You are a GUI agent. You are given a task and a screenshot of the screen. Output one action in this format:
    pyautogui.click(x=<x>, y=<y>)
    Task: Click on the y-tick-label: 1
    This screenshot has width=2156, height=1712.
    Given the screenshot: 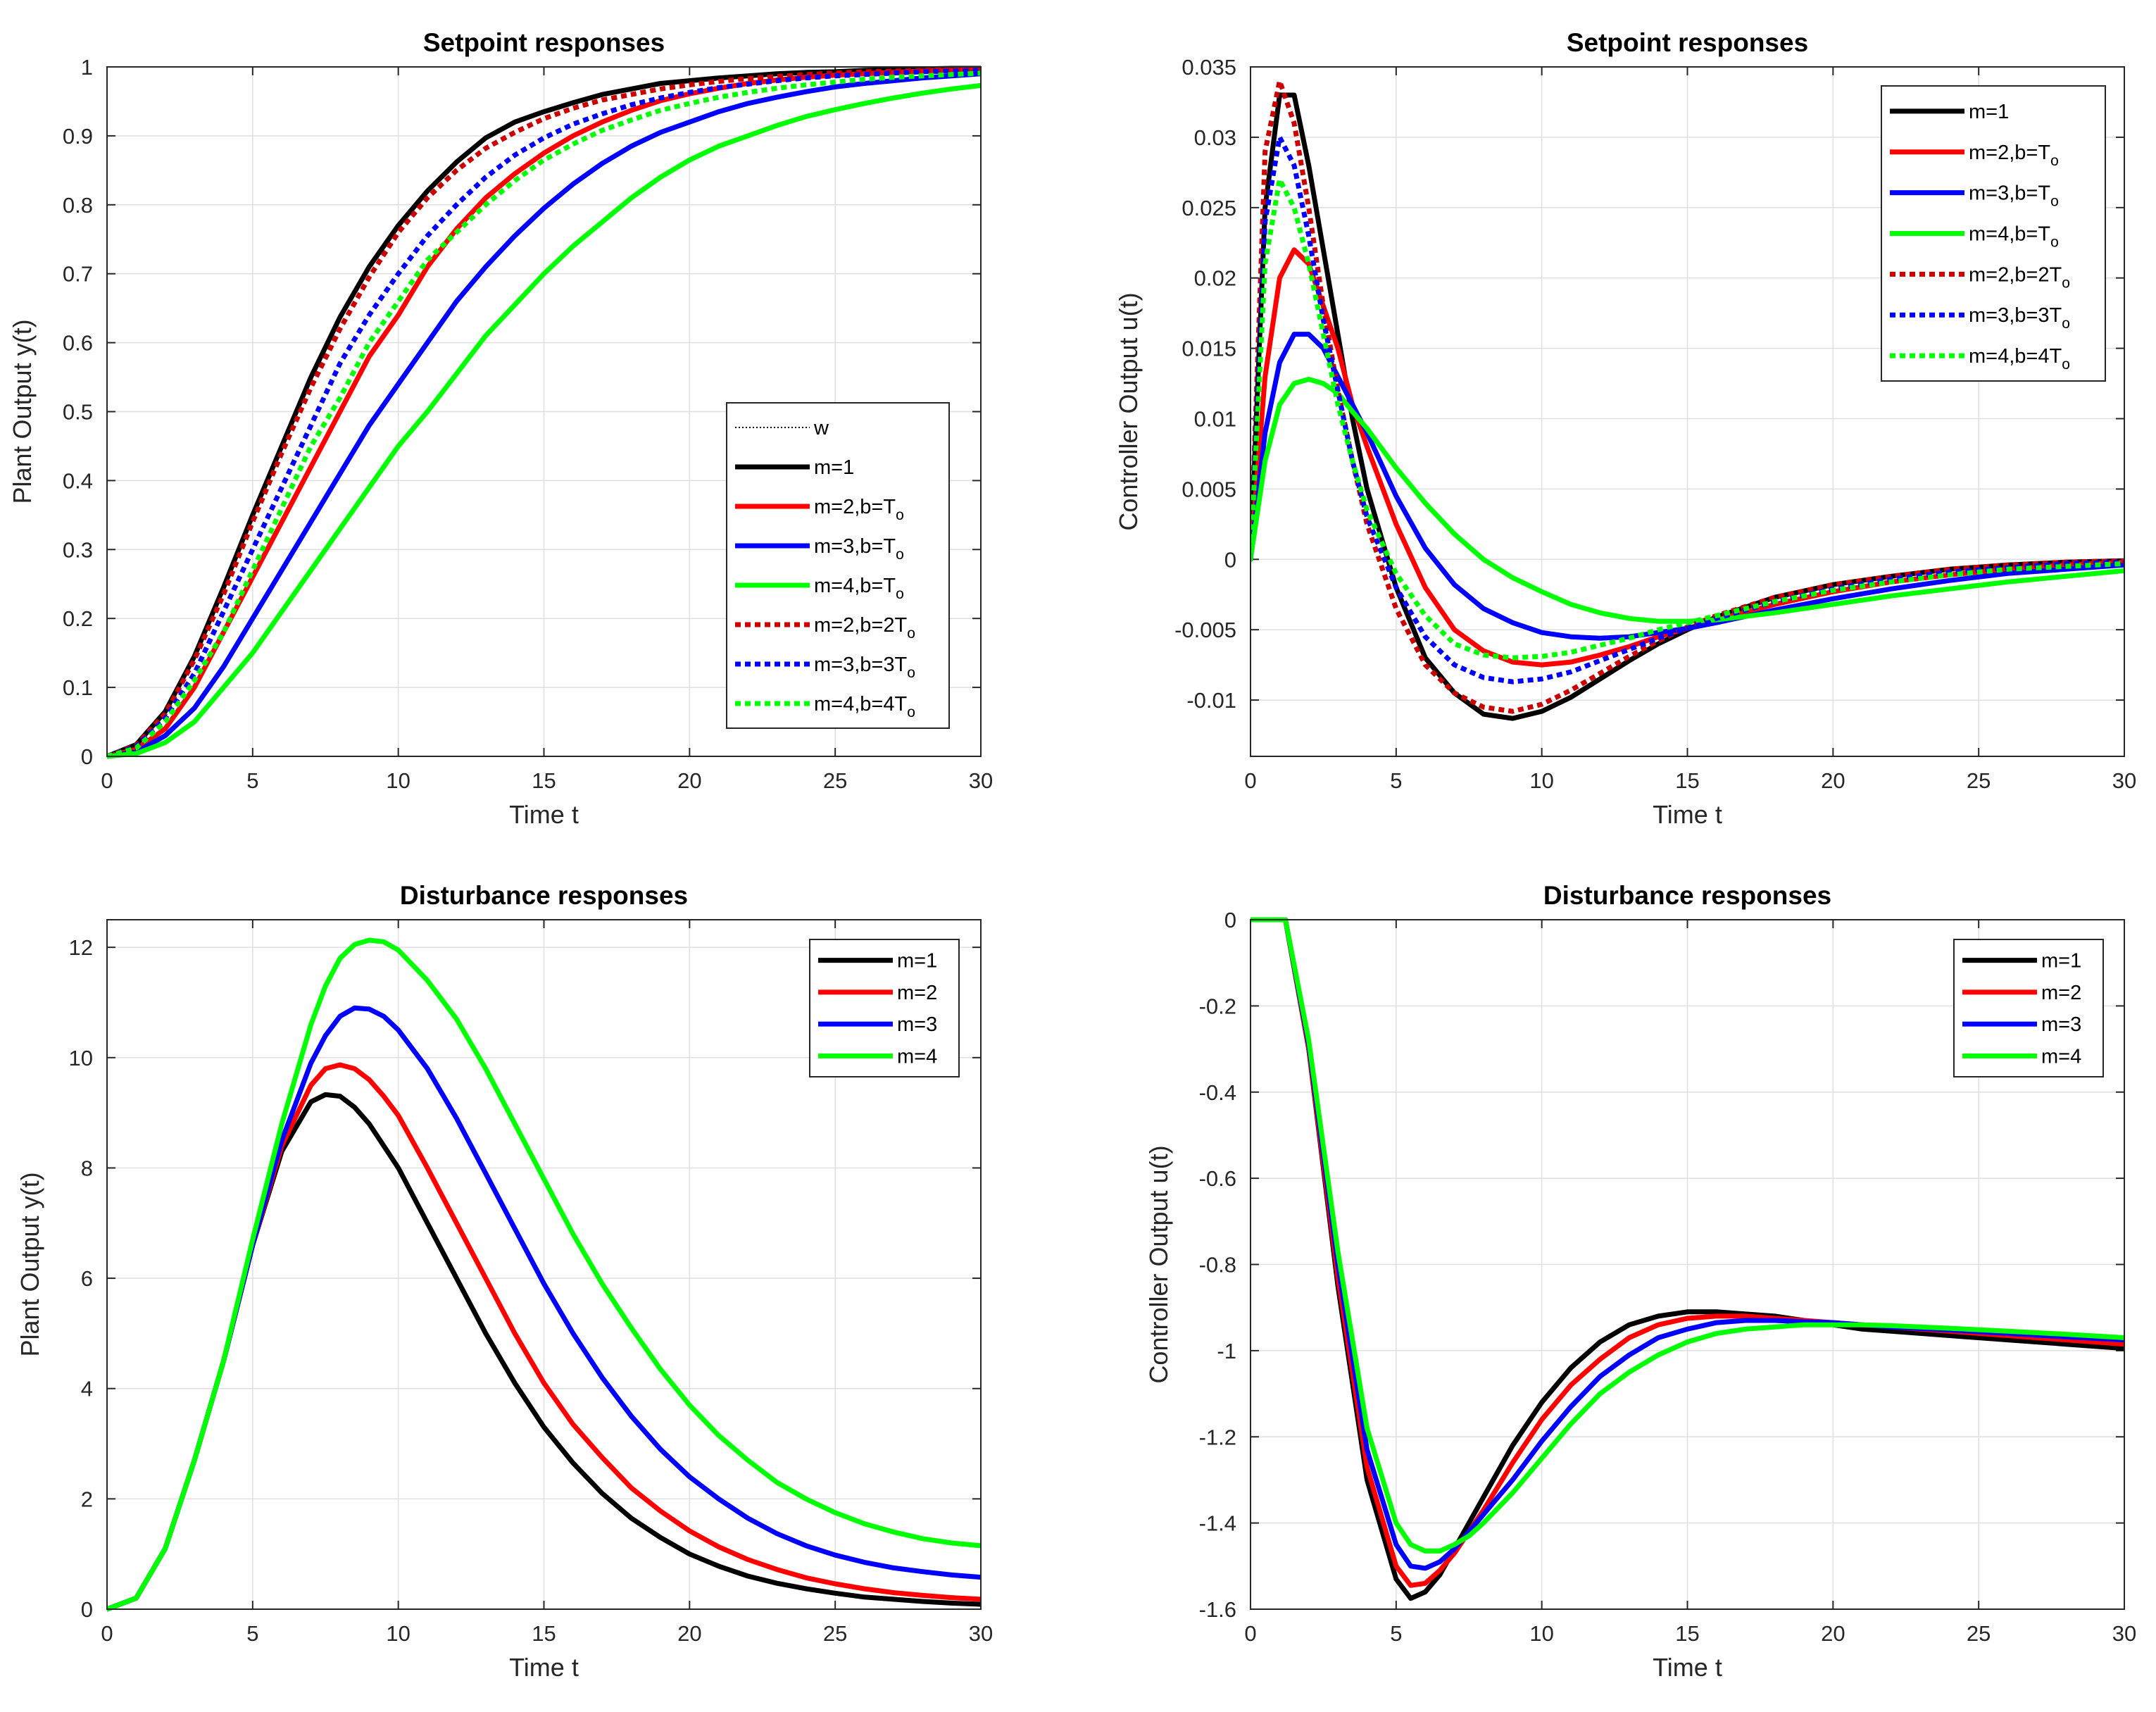 What is the action you would take?
    pyautogui.click(x=87, y=67)
    